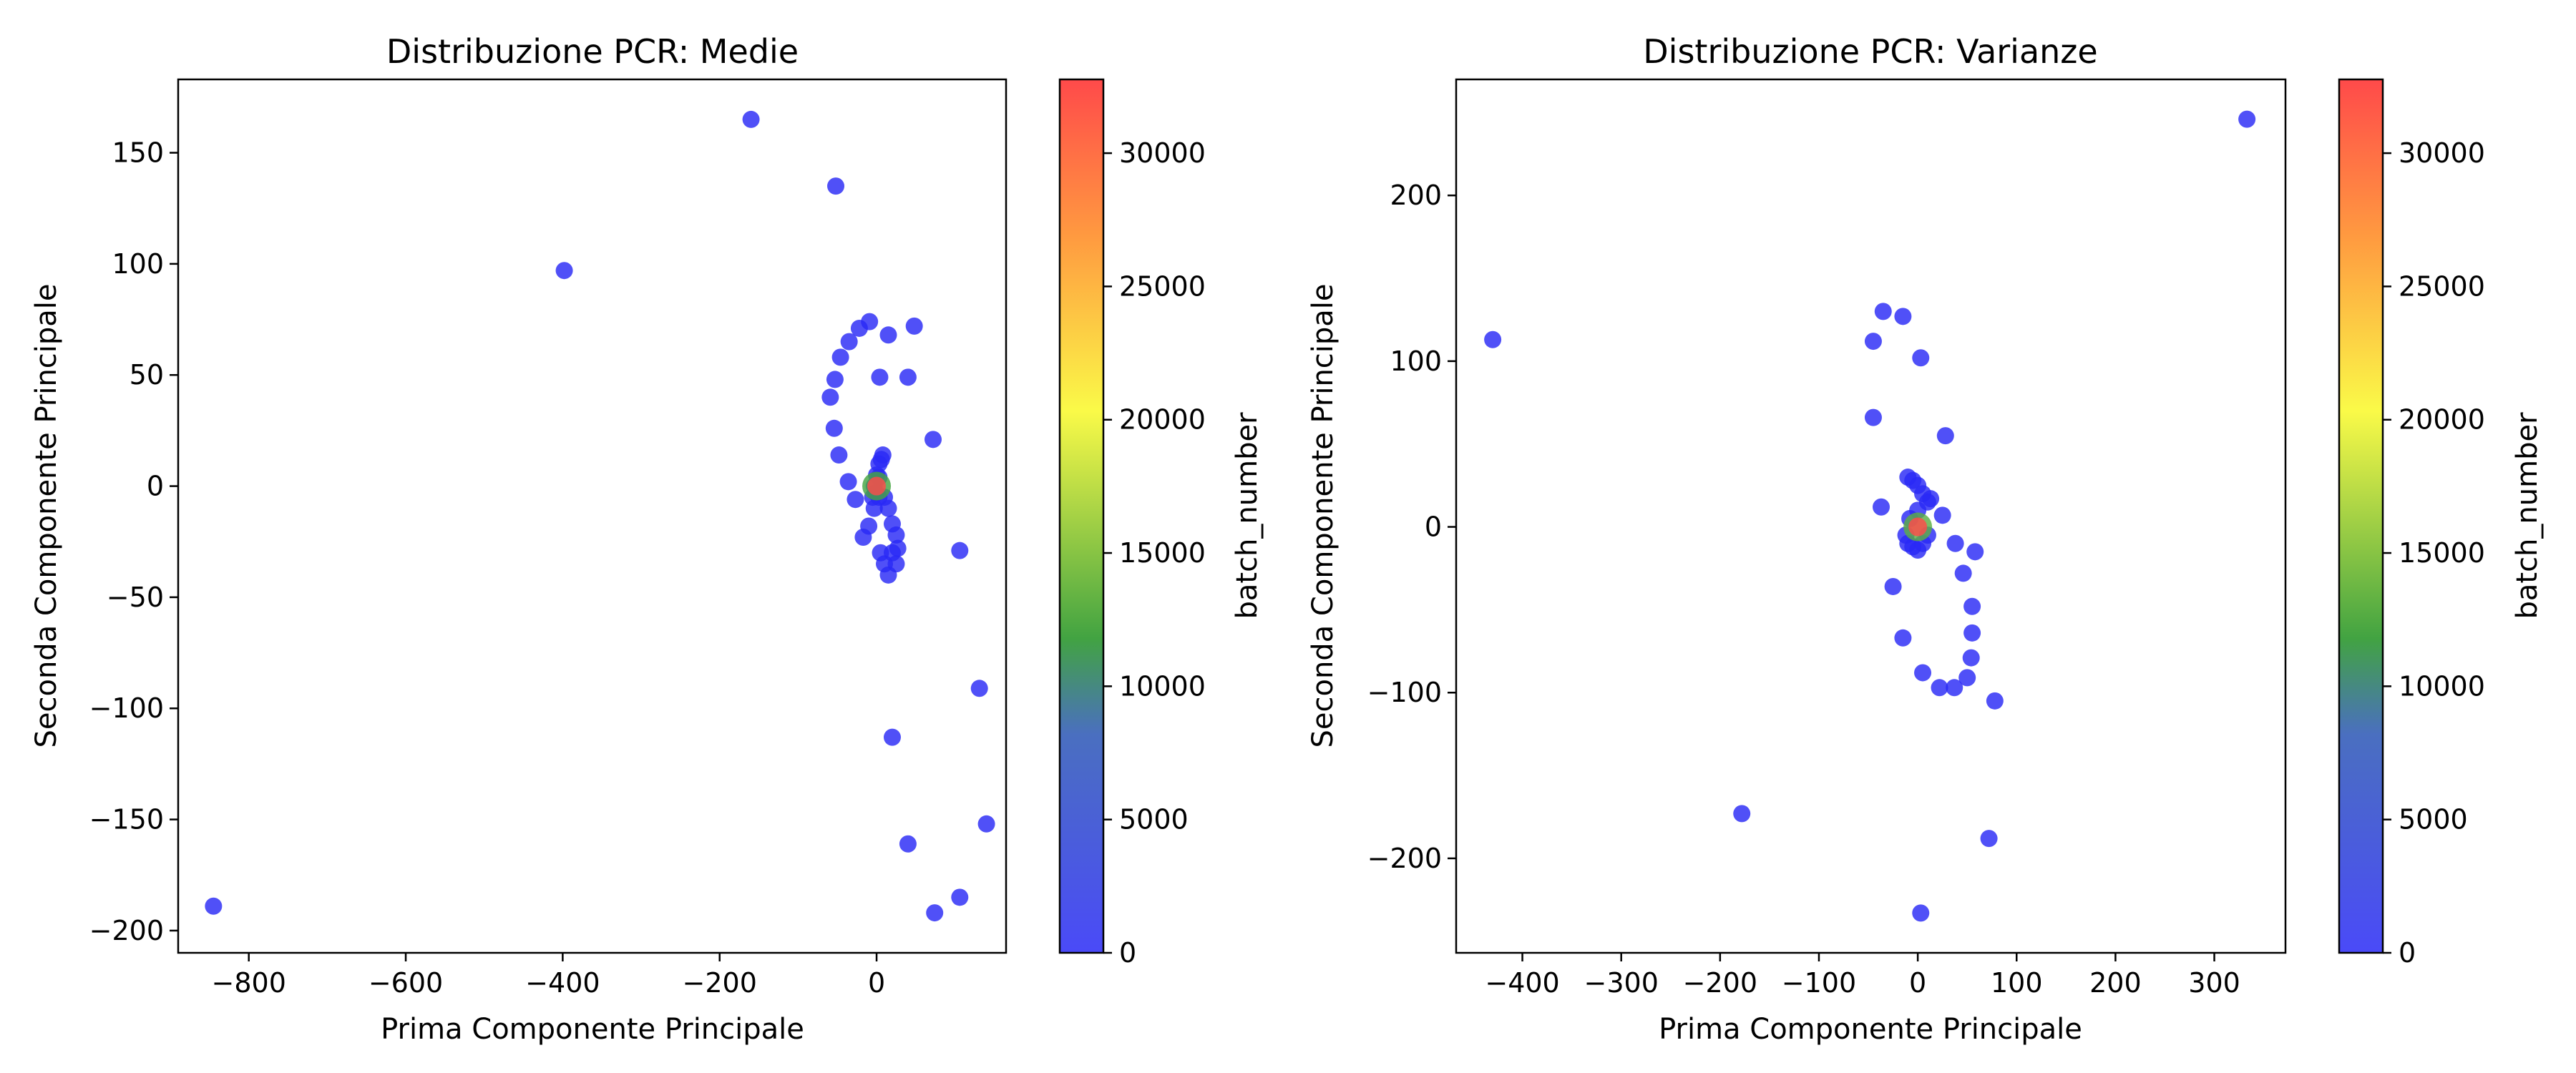 The image size is (2576, 1073). Describe the element at coordinates (720, 983) in the screenshot. I see `x-tick-label: −200` at that location.